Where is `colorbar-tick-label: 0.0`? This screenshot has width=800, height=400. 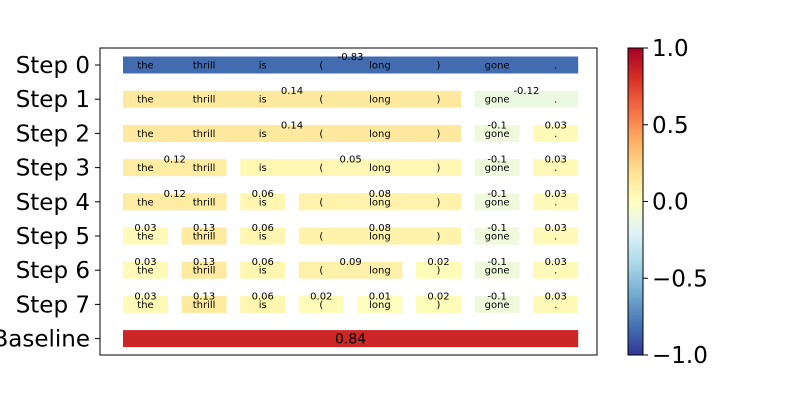 colorbar-tick-label: 0.0 is located at coordinates (670, 203).